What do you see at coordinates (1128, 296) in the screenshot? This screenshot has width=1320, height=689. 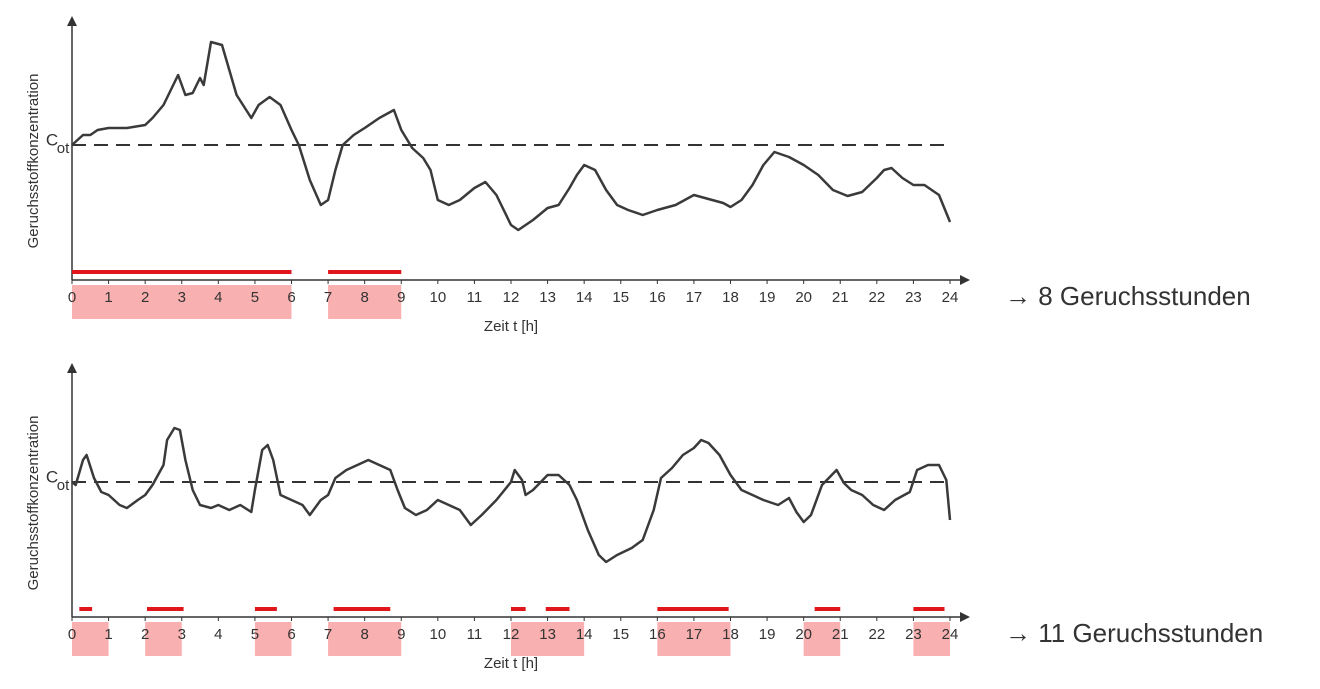 I see `result: → 8 Geruchsstunden` at bounding box center [1128, 296].